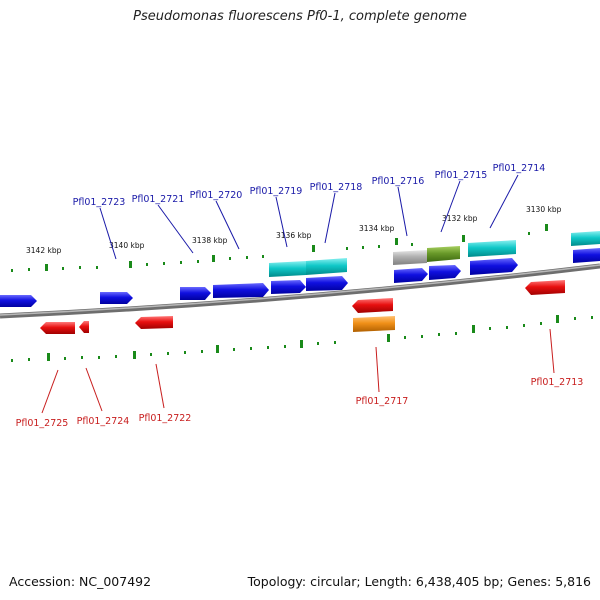  I want to click on gene-label-pfl01-2721: Pfl01_2721, so click(158, 199).